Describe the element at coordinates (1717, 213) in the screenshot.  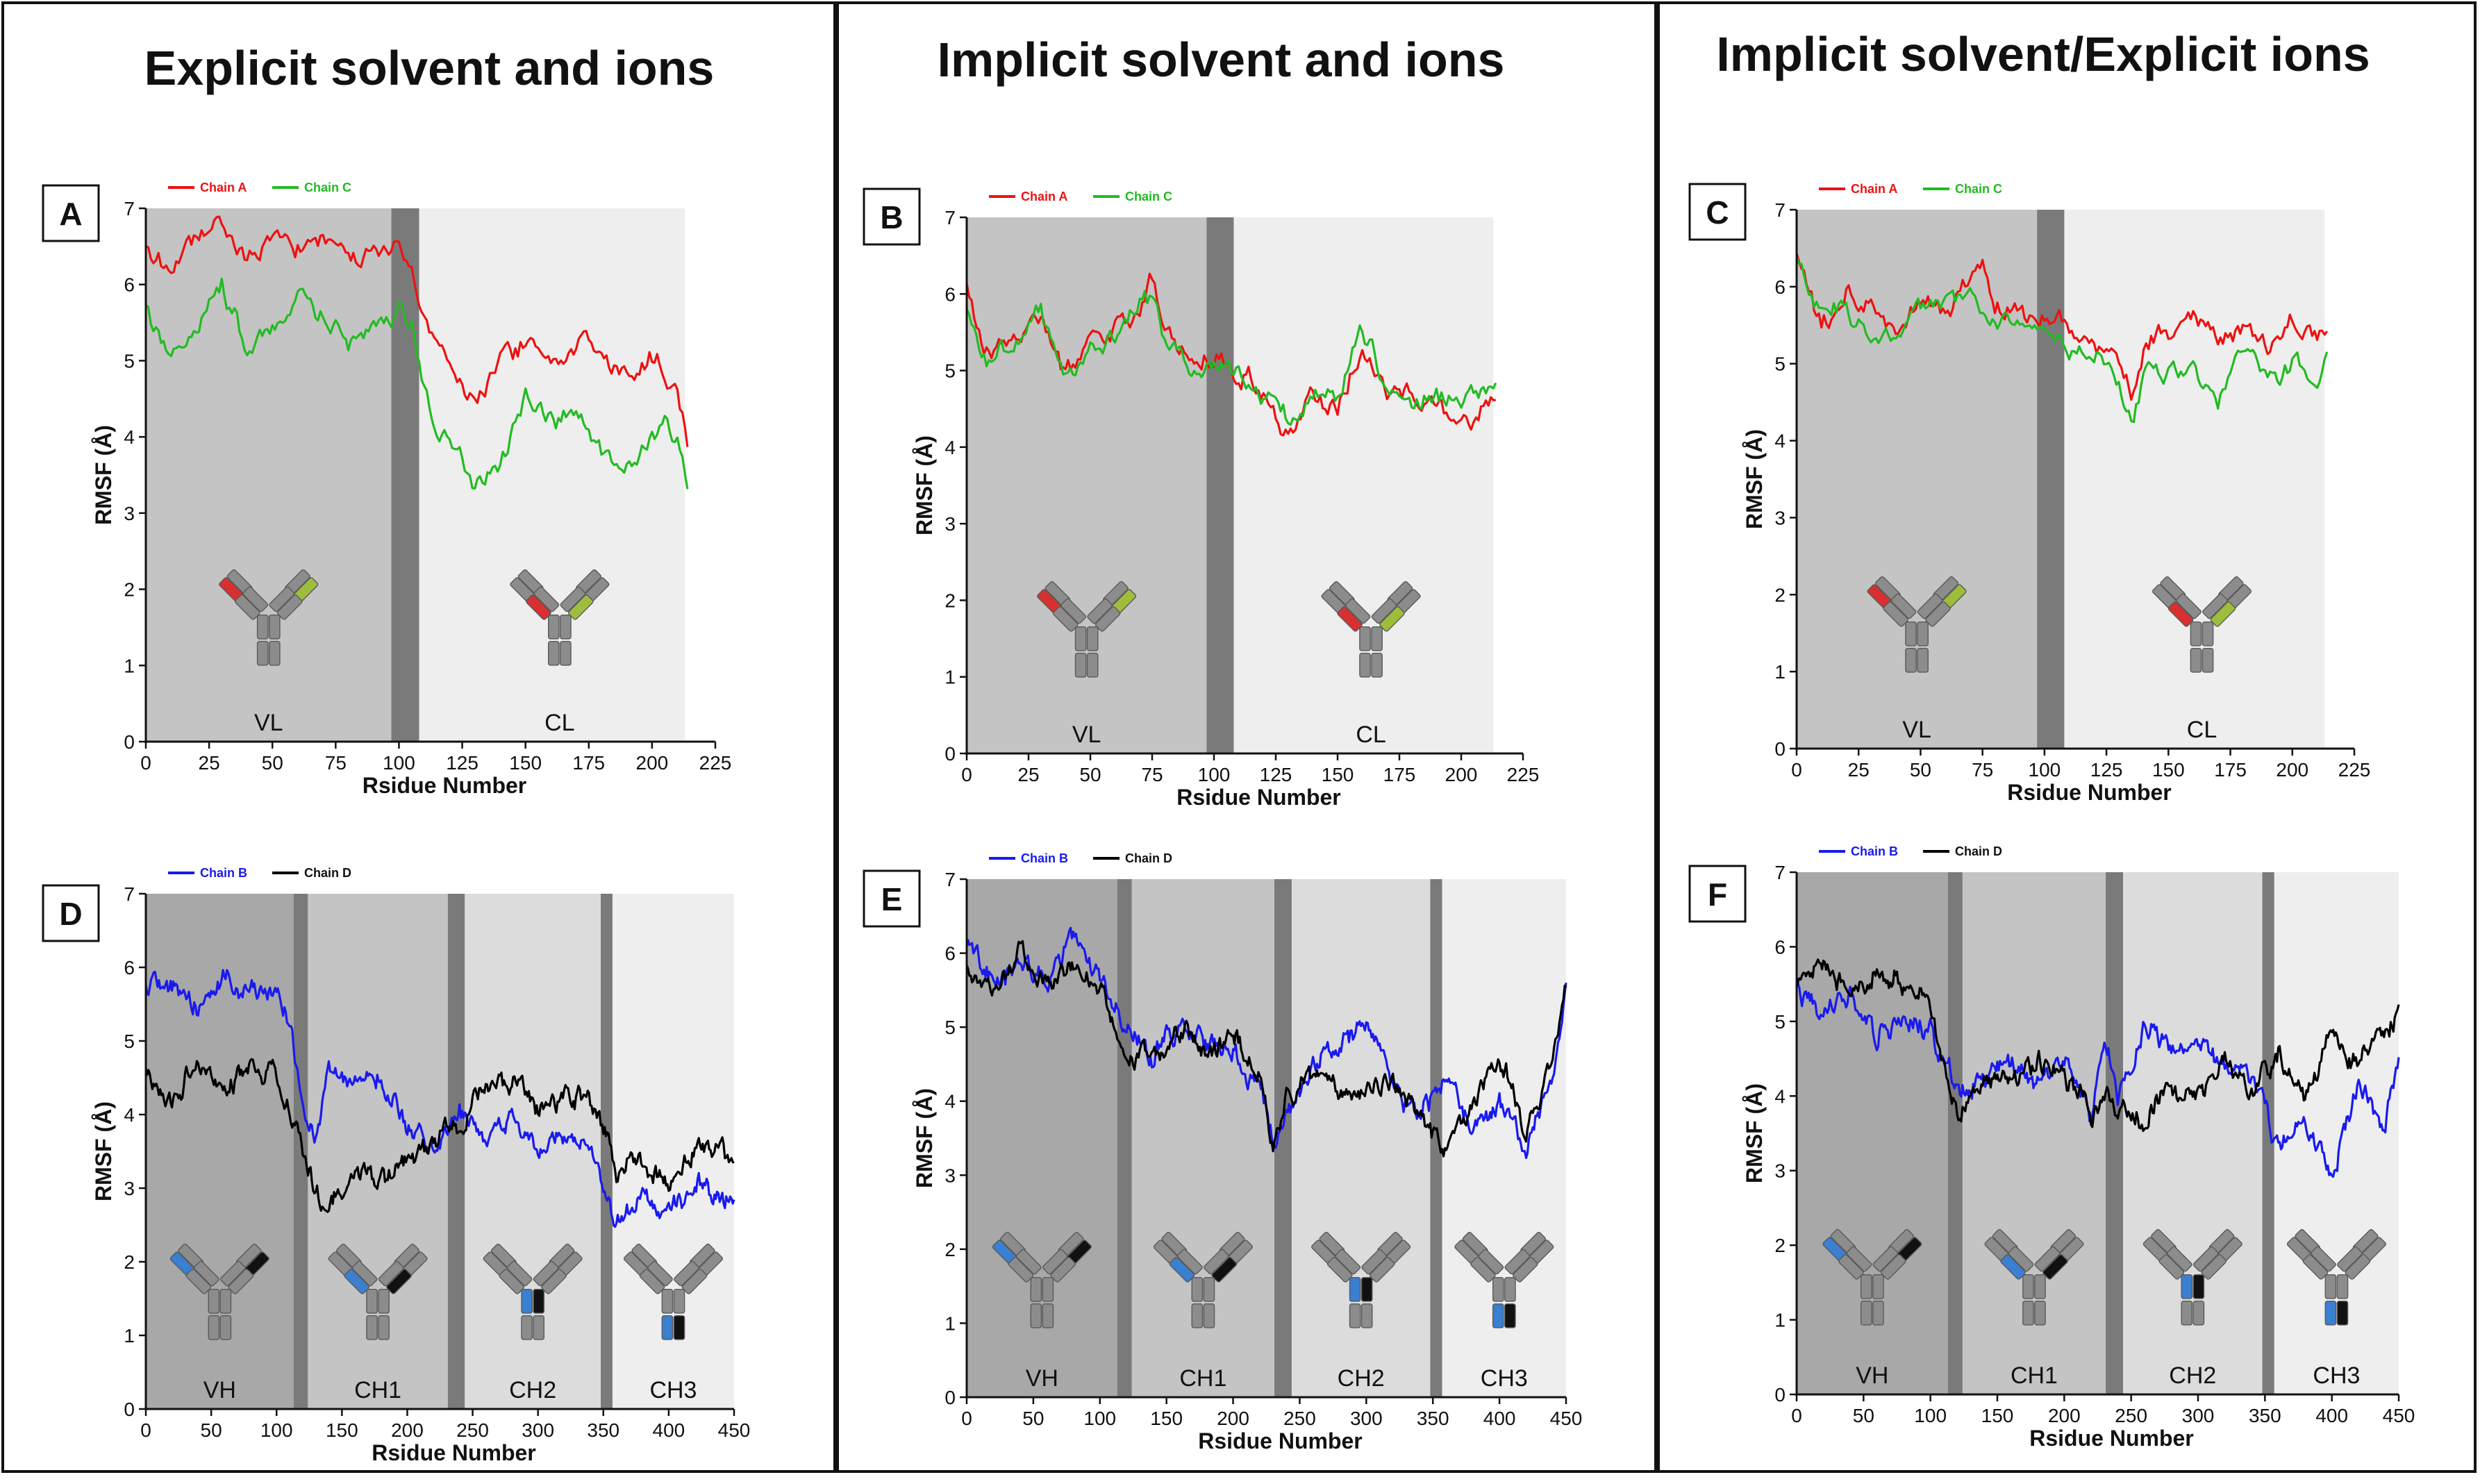
I see `panel-letter: C` at that location.